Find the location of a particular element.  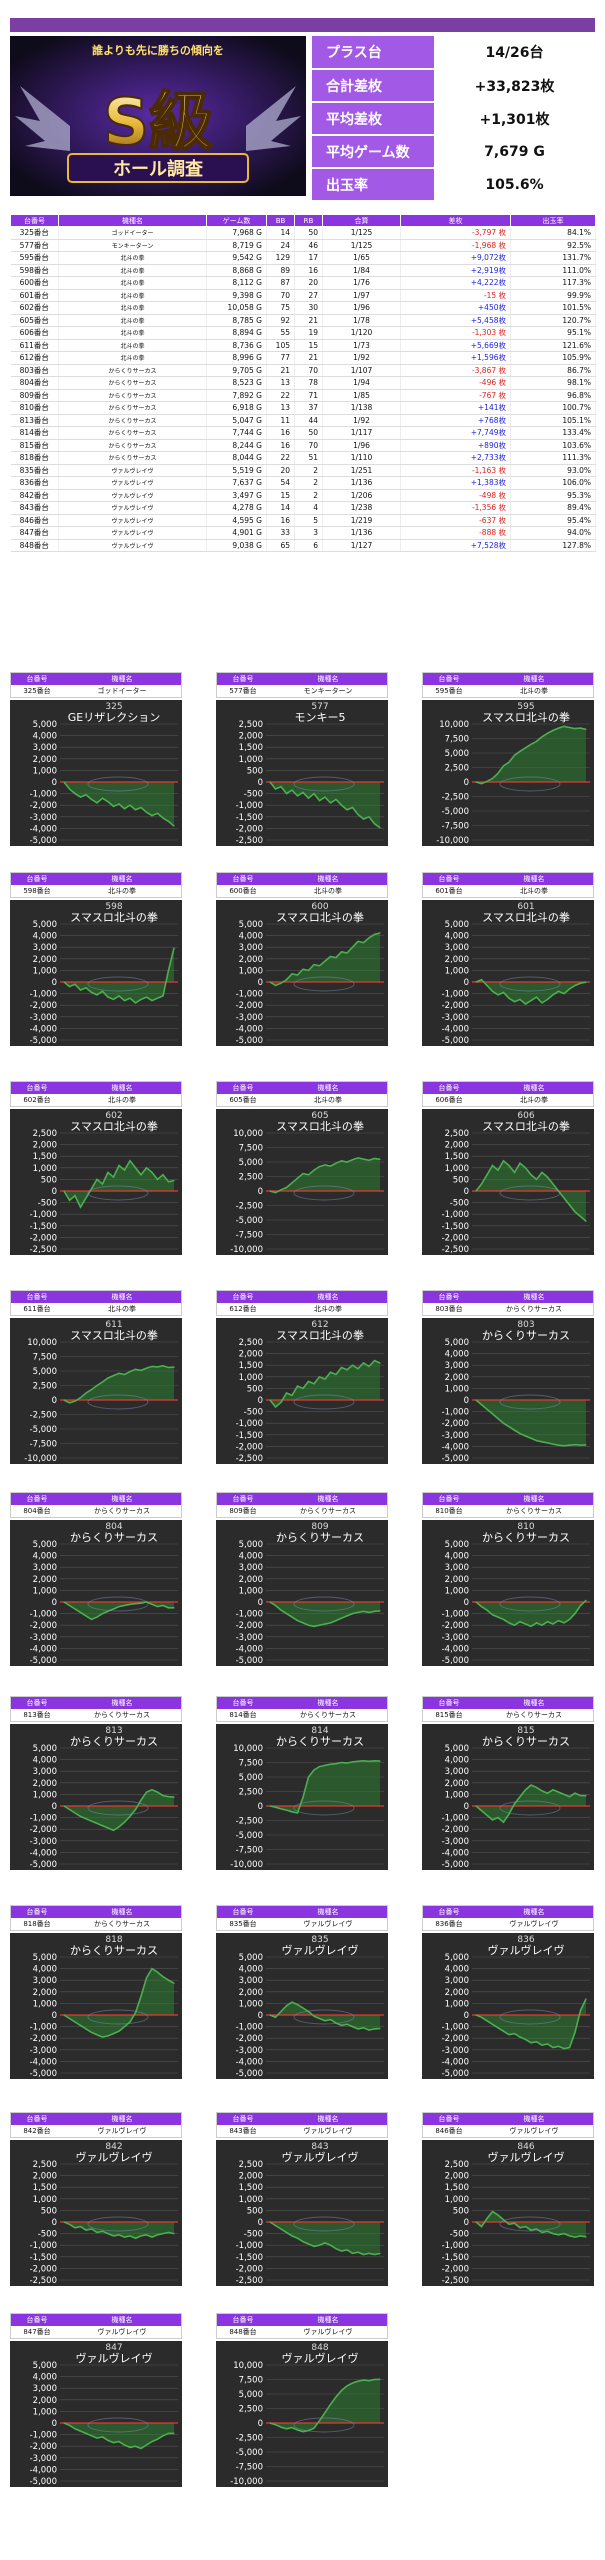

table-cell: 5,519 G is located at coordinates (236, 470).